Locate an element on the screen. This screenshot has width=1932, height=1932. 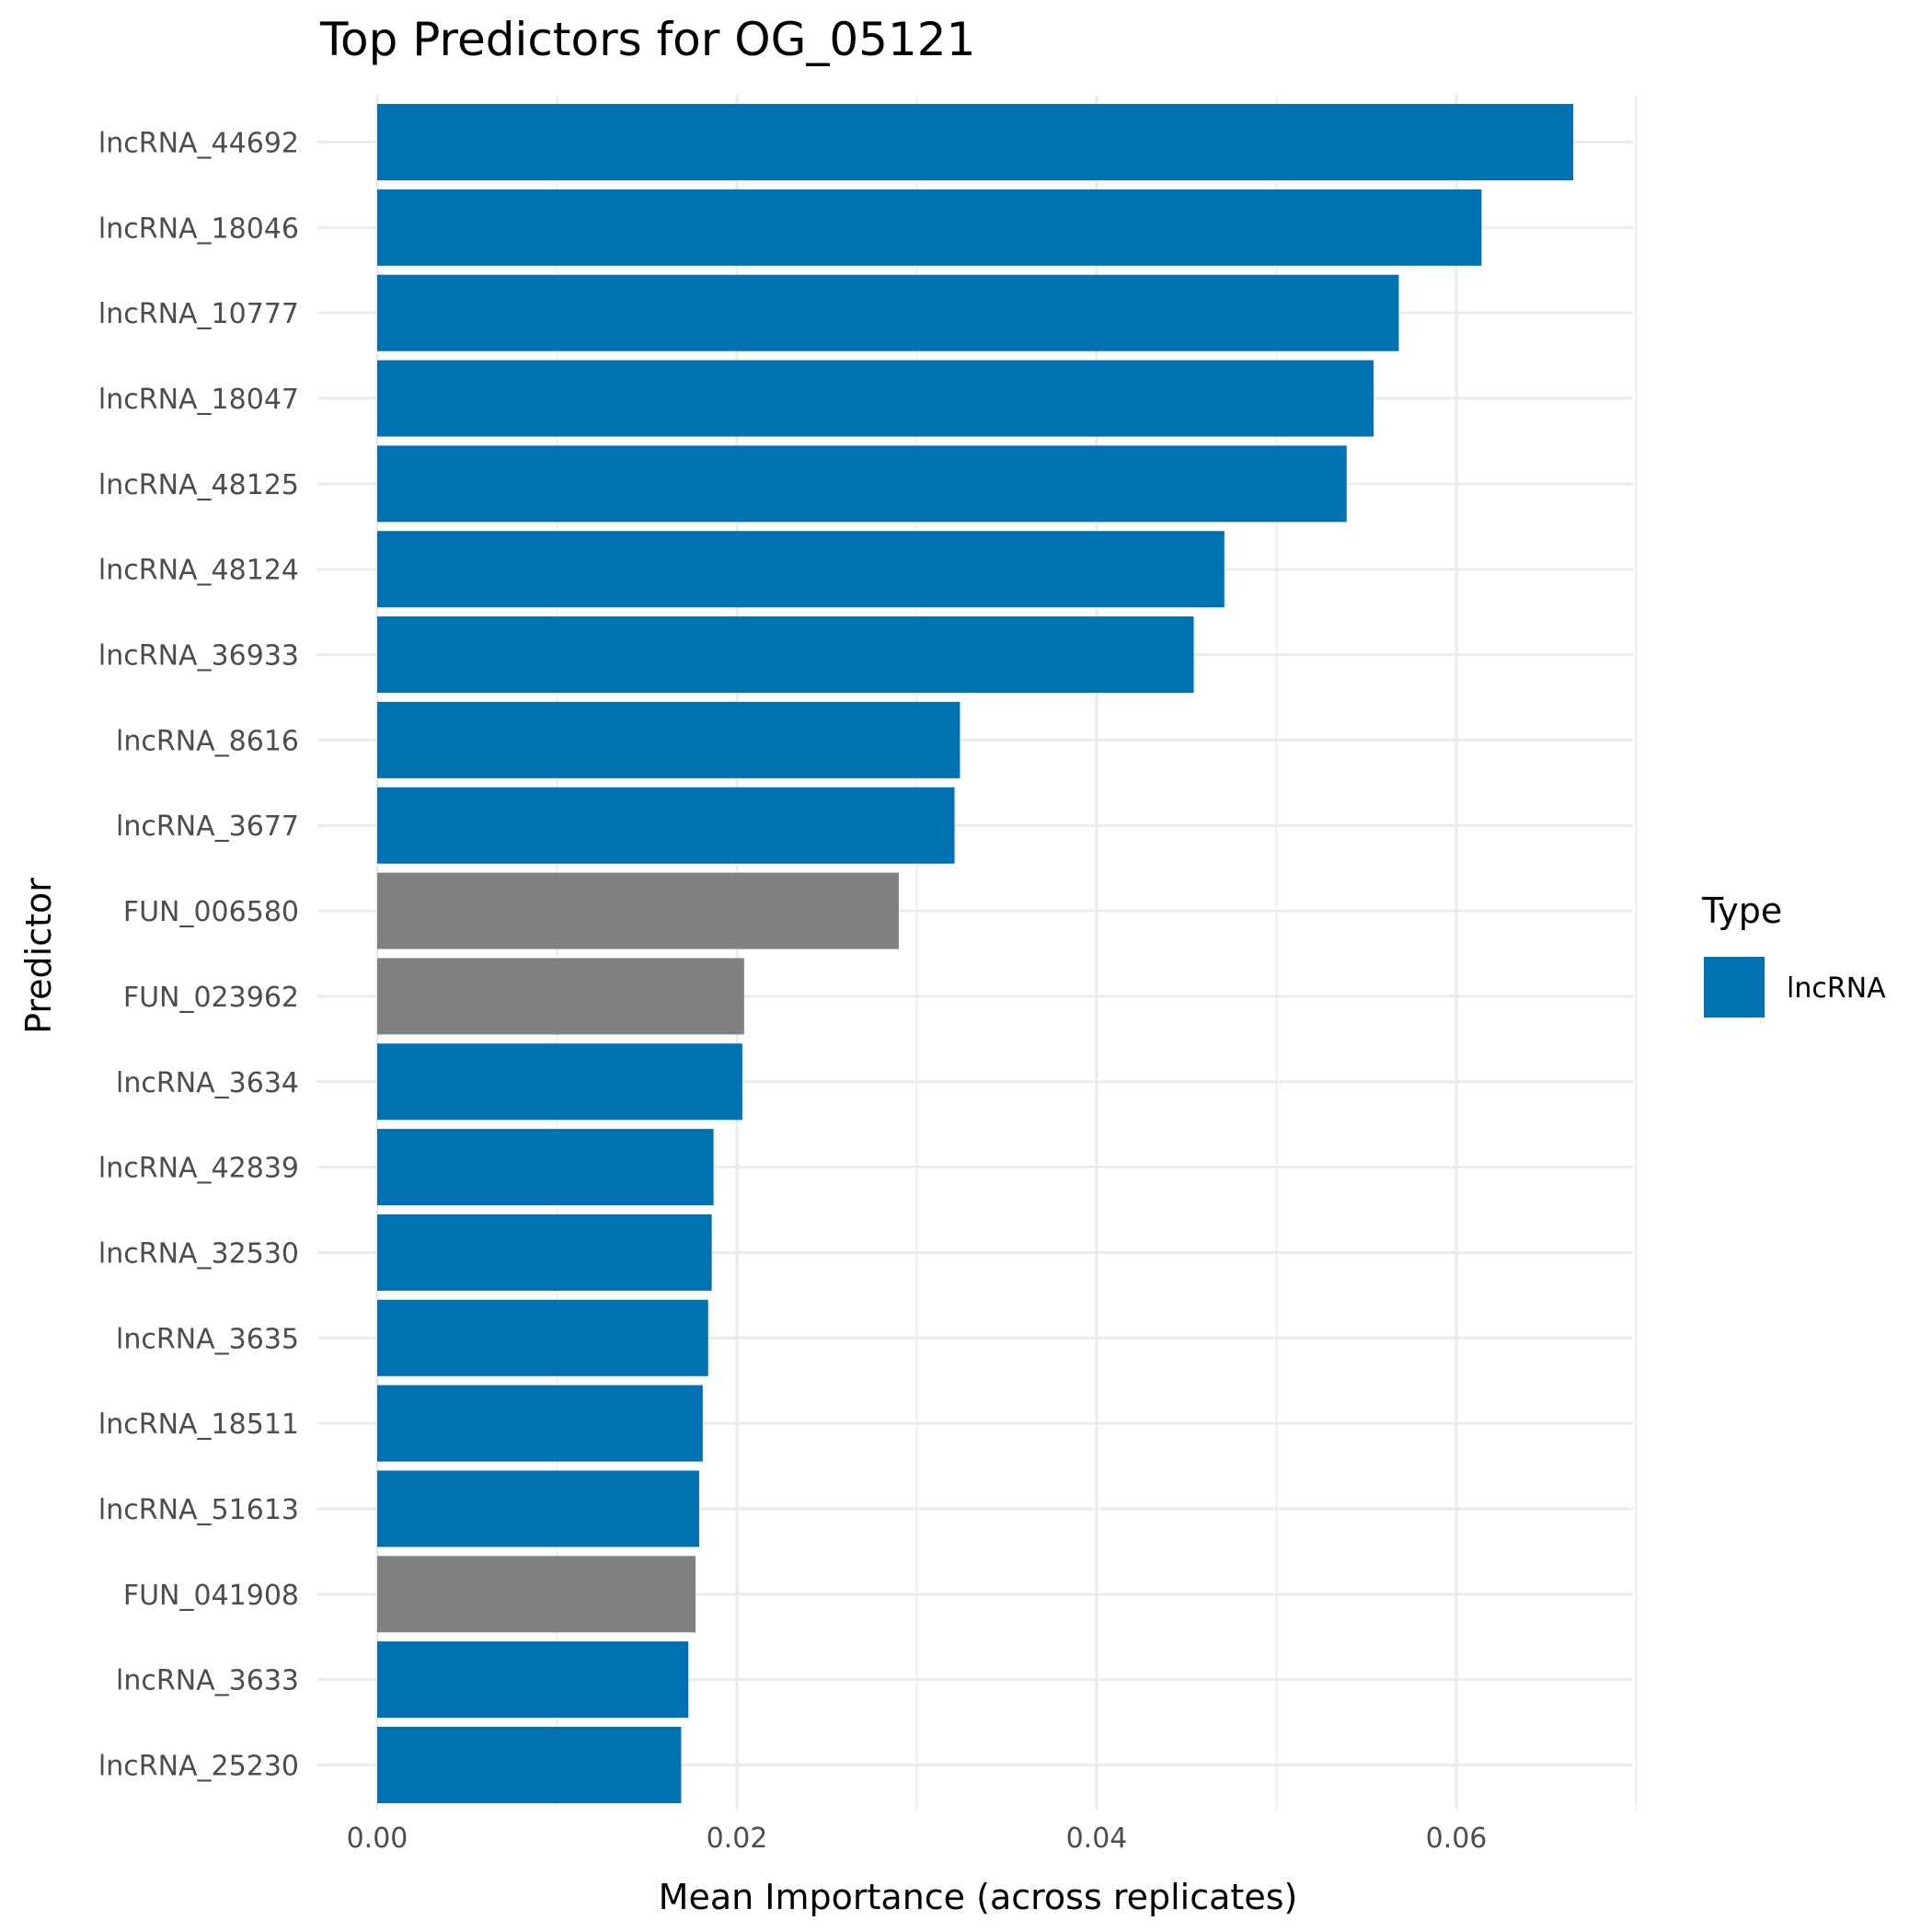
legend-label-lncrna: lncRNA is located at coordinates (1836, 988).